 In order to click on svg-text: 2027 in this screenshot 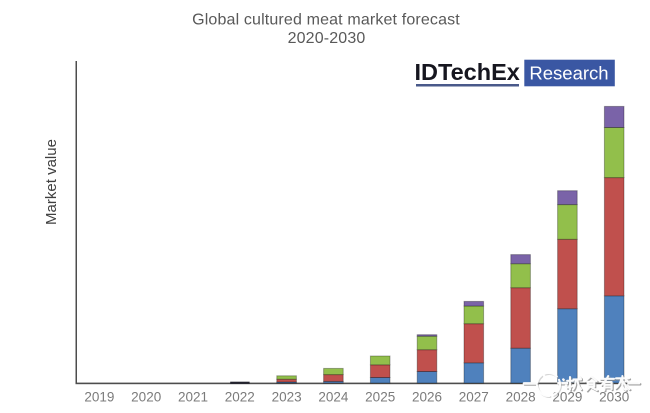, I will do `click(474, 397)`.